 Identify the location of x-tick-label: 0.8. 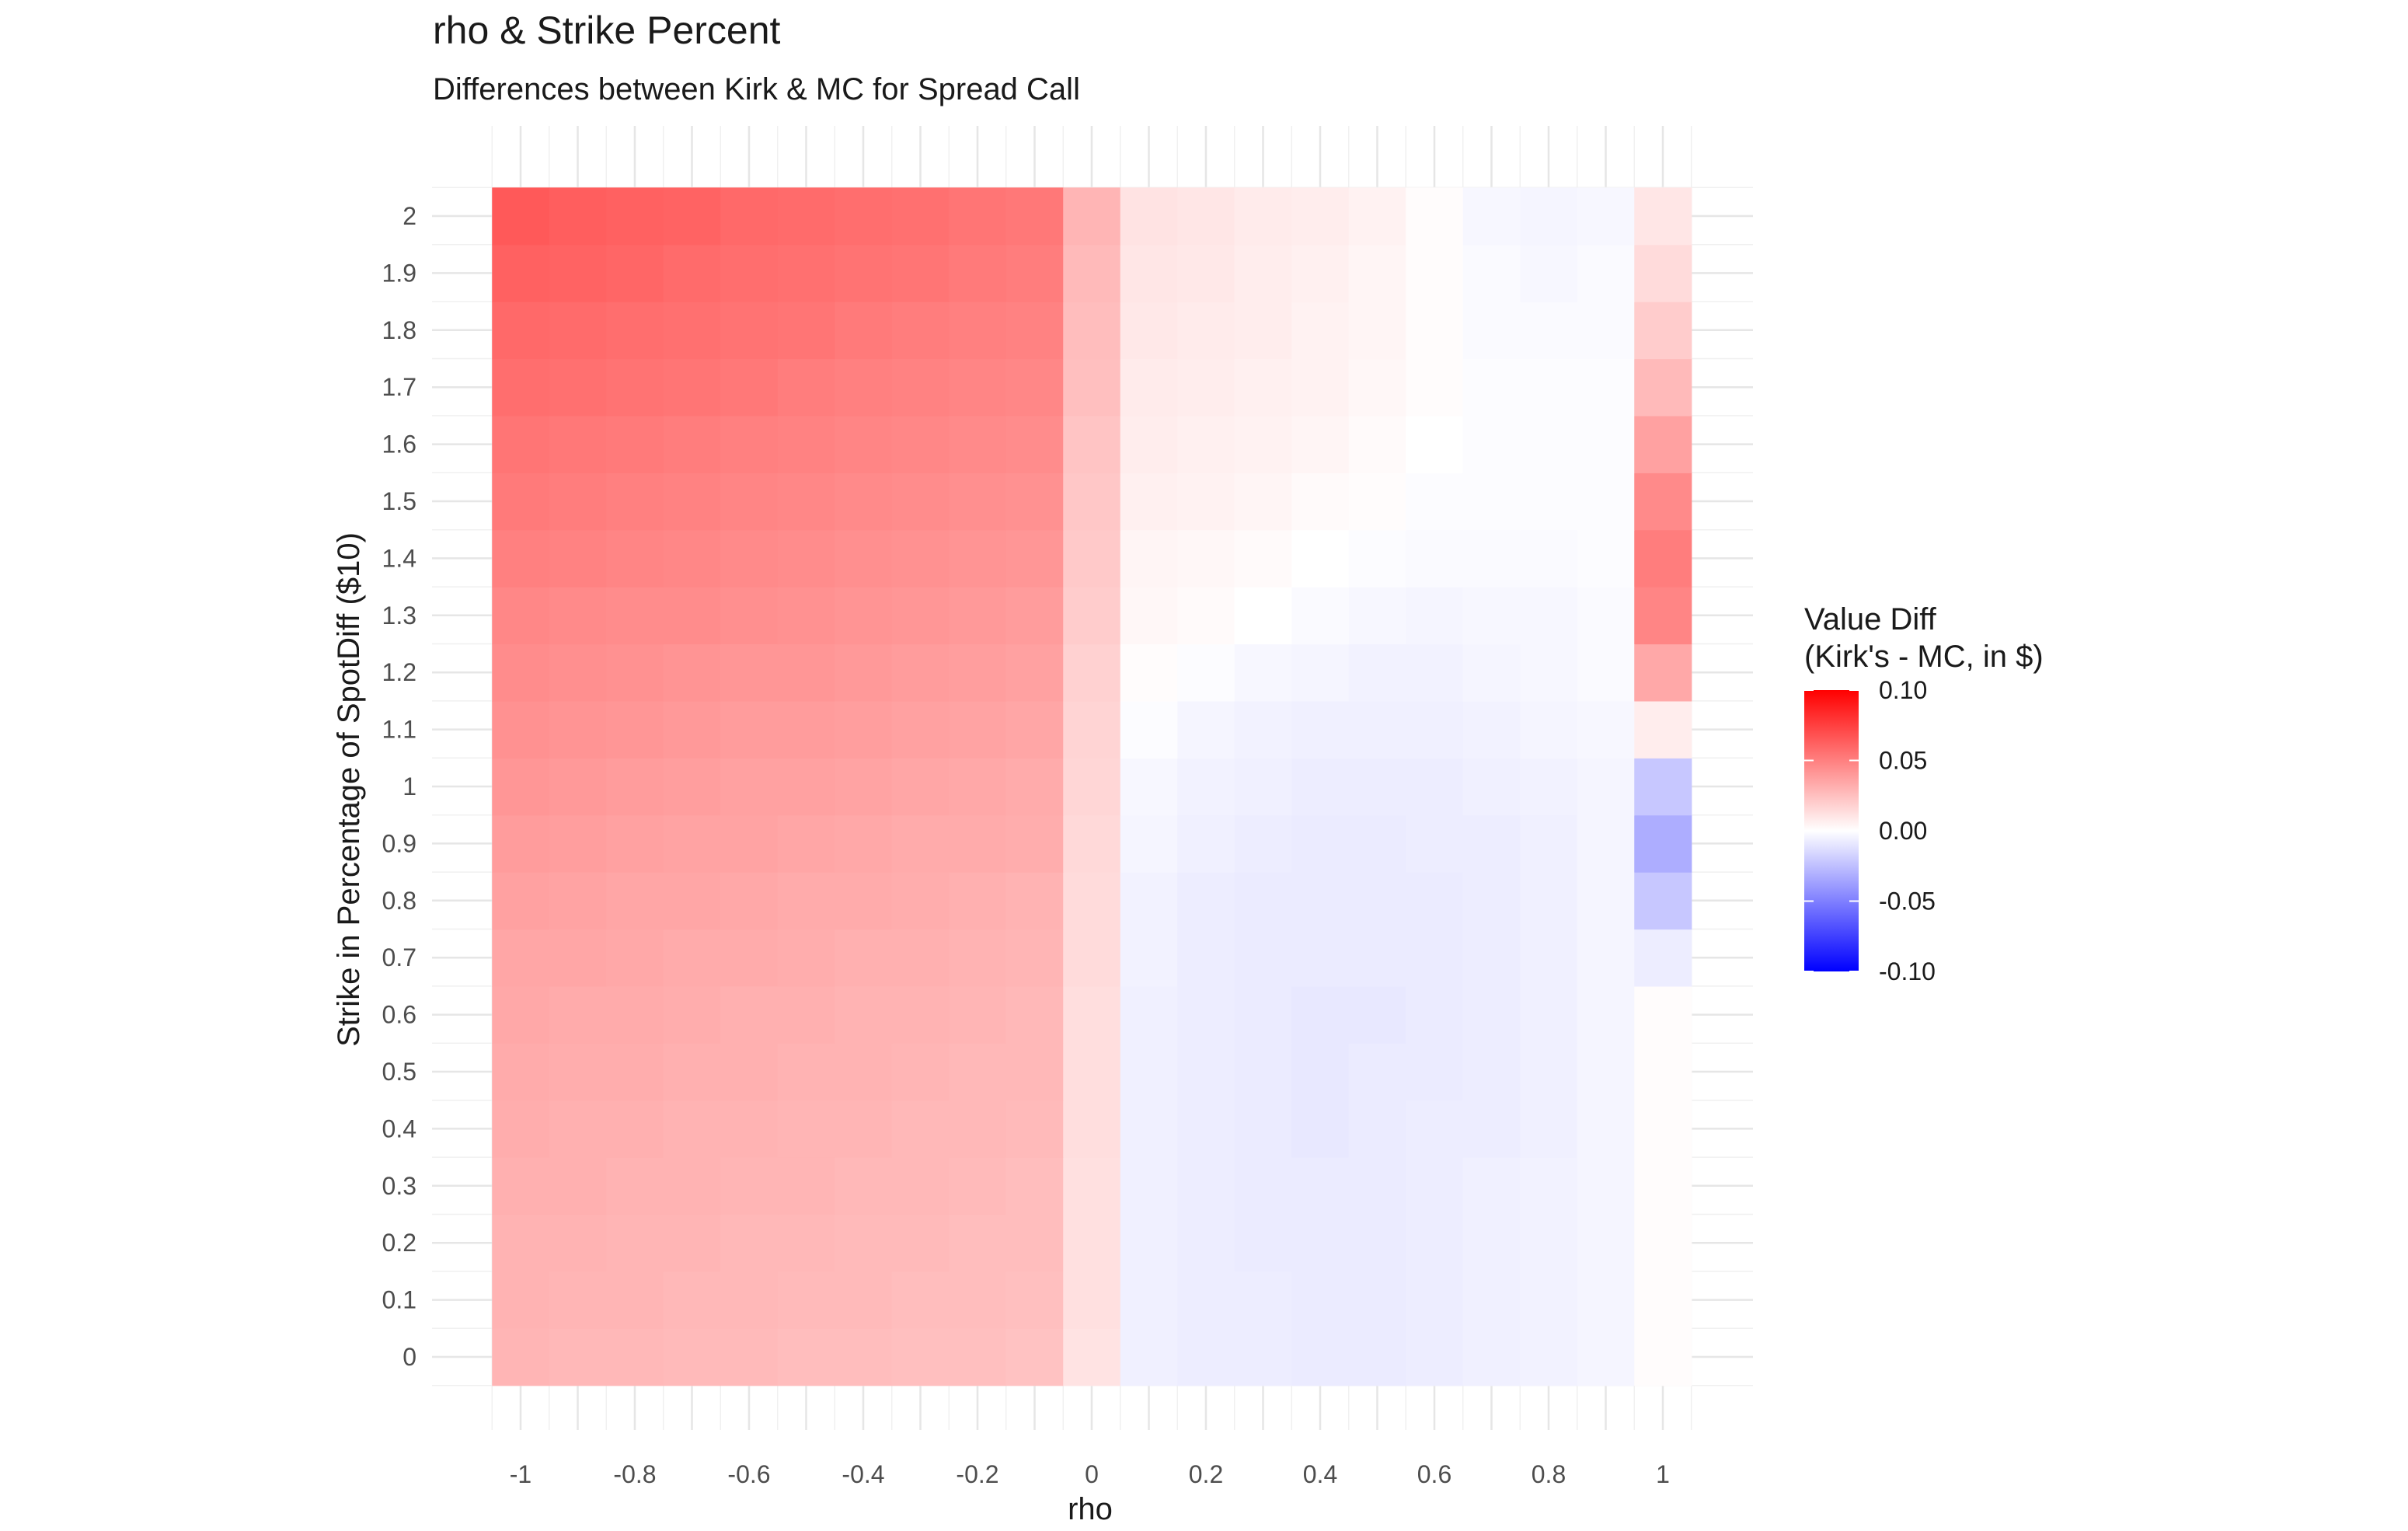
(1549, 1474).